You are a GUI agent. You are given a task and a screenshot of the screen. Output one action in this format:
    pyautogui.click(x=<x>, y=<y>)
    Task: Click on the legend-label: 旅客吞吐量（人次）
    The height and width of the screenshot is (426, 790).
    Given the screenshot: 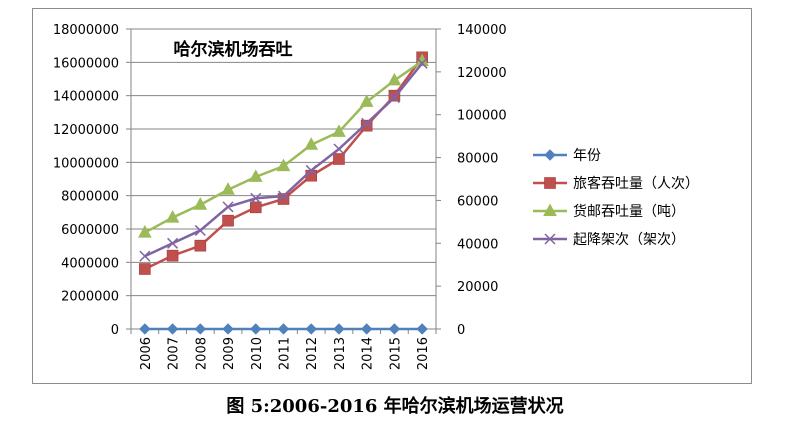 What is the action you would take?
    pyautogui.click(x=636, y=183)
    